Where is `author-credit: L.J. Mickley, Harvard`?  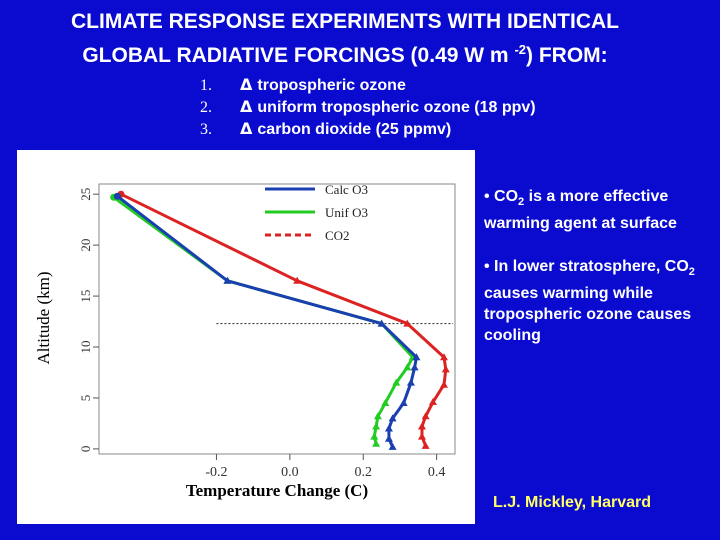 author-credit: L.J. Mickley, Harvard is located at coordinates (572, 502).